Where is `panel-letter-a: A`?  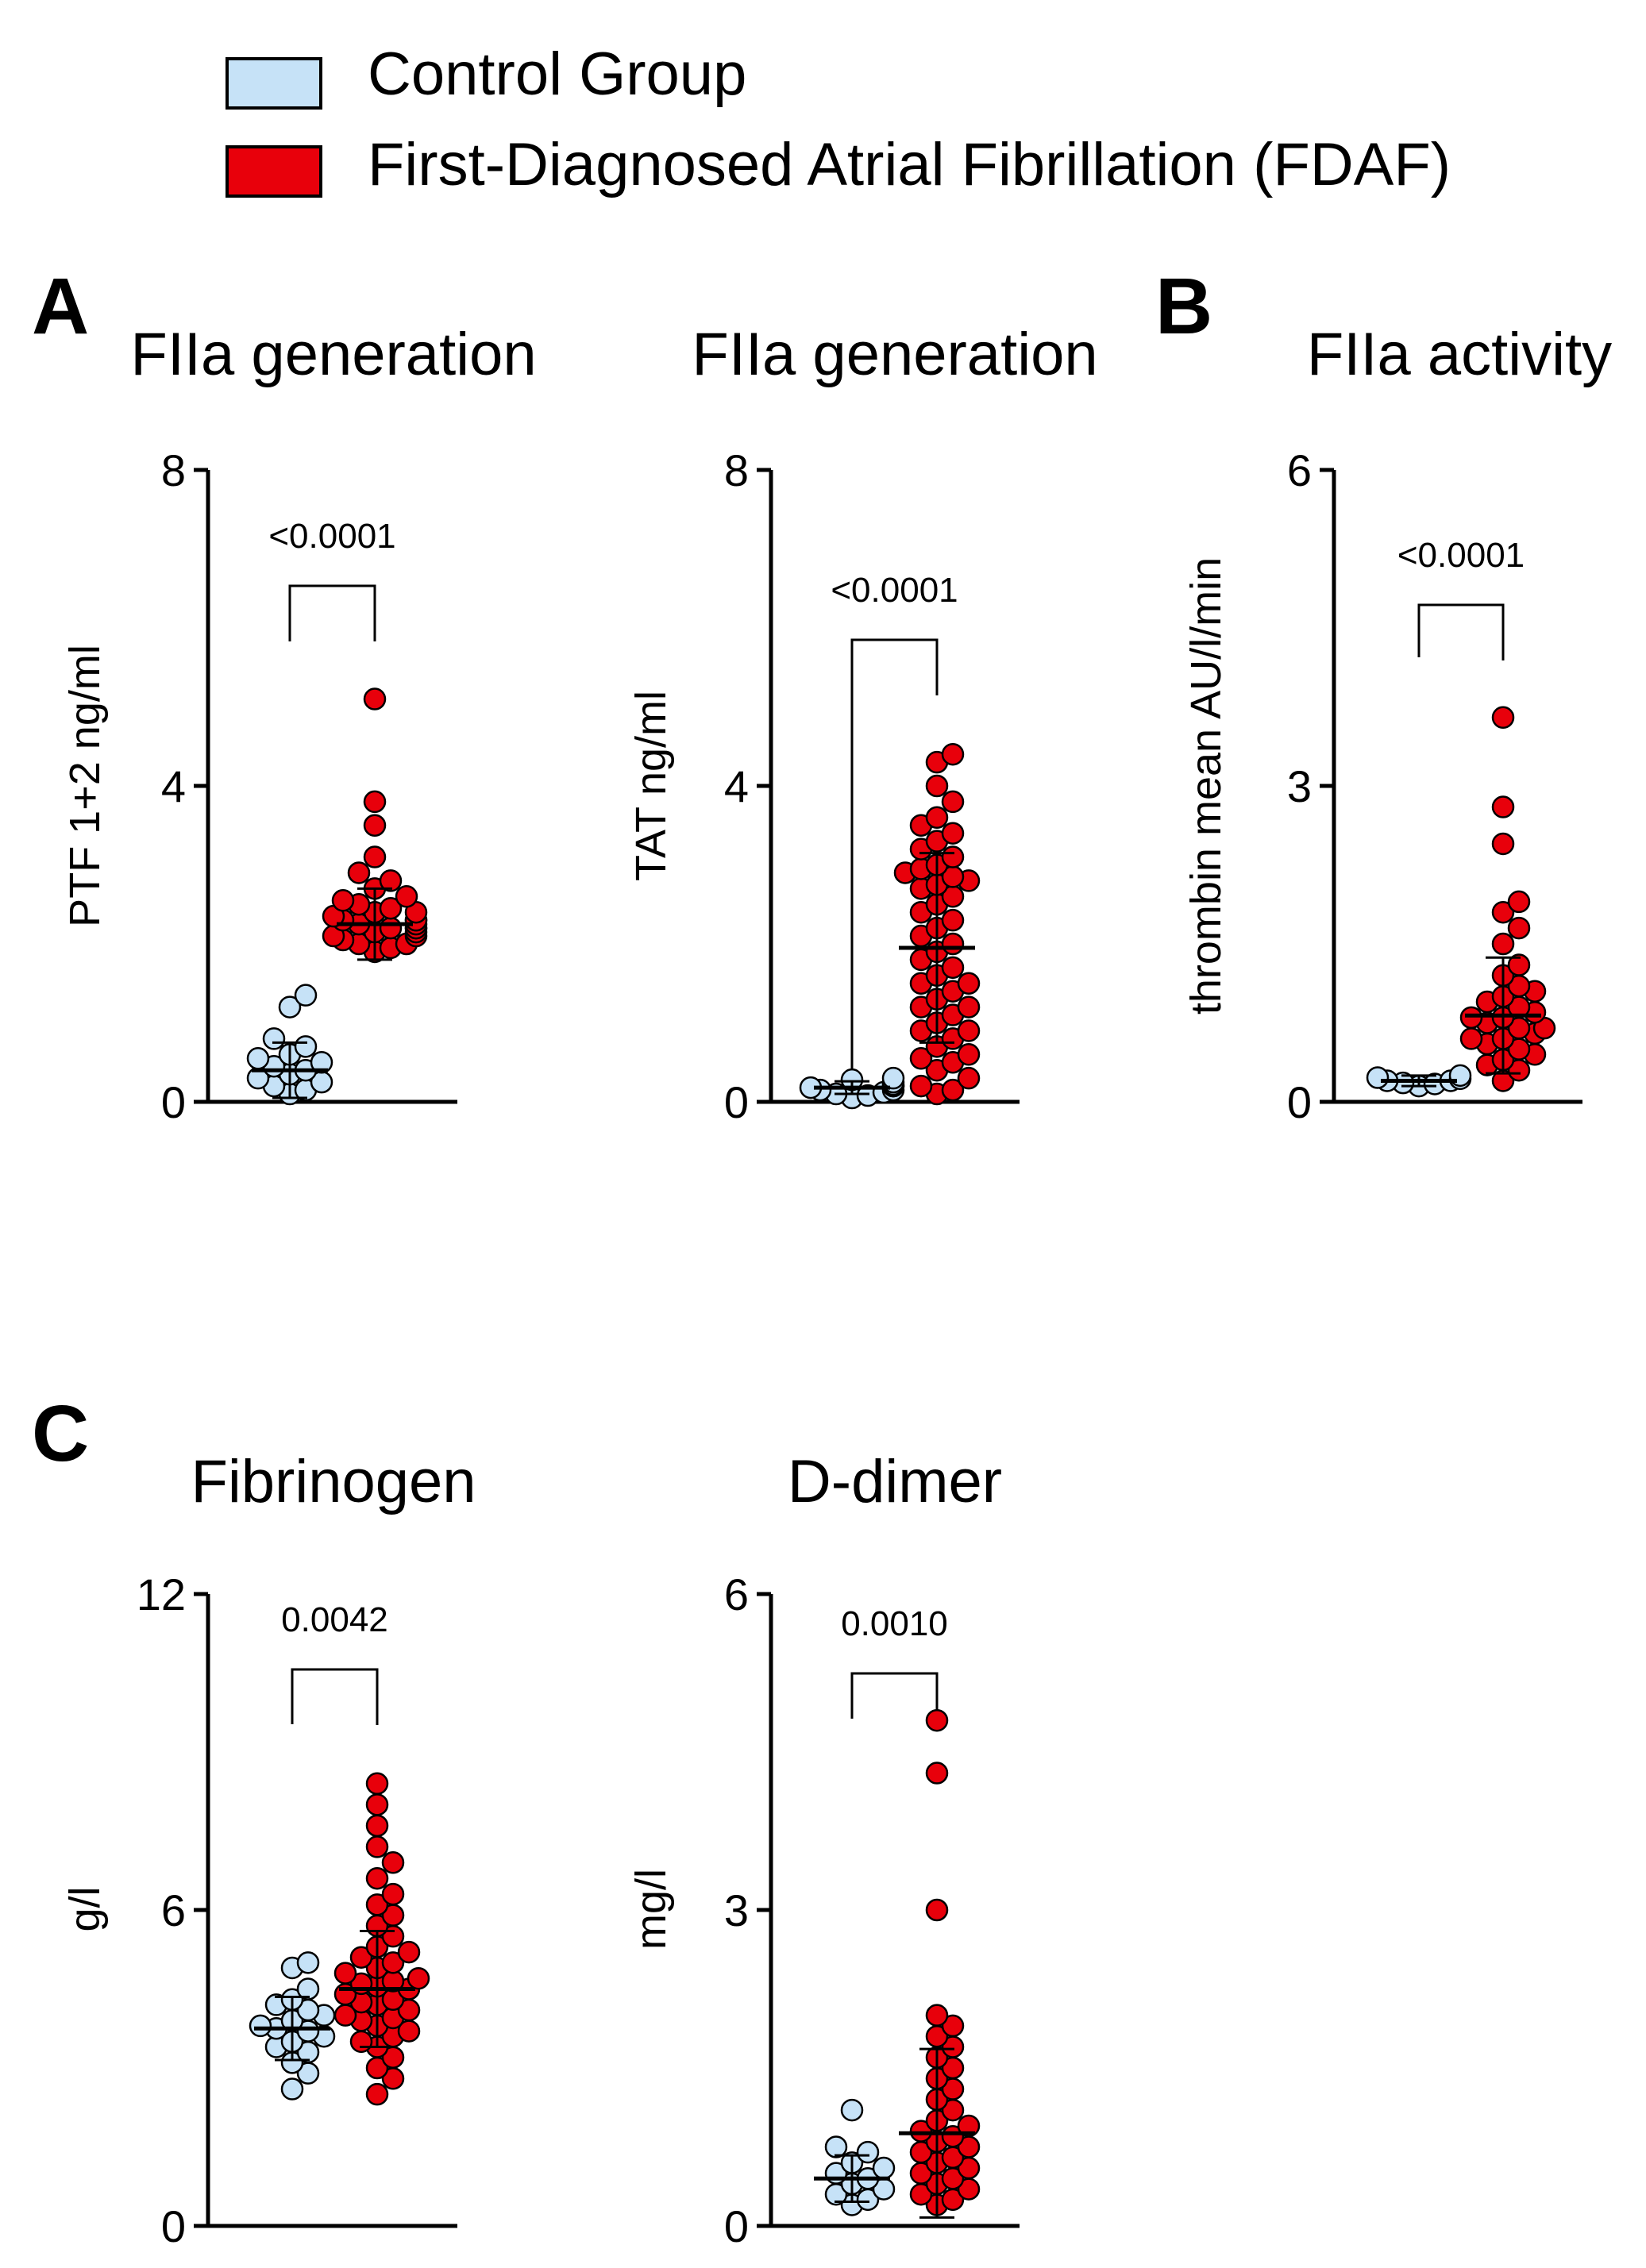
panel-letter-a: A is located at coordinates (60, 306).